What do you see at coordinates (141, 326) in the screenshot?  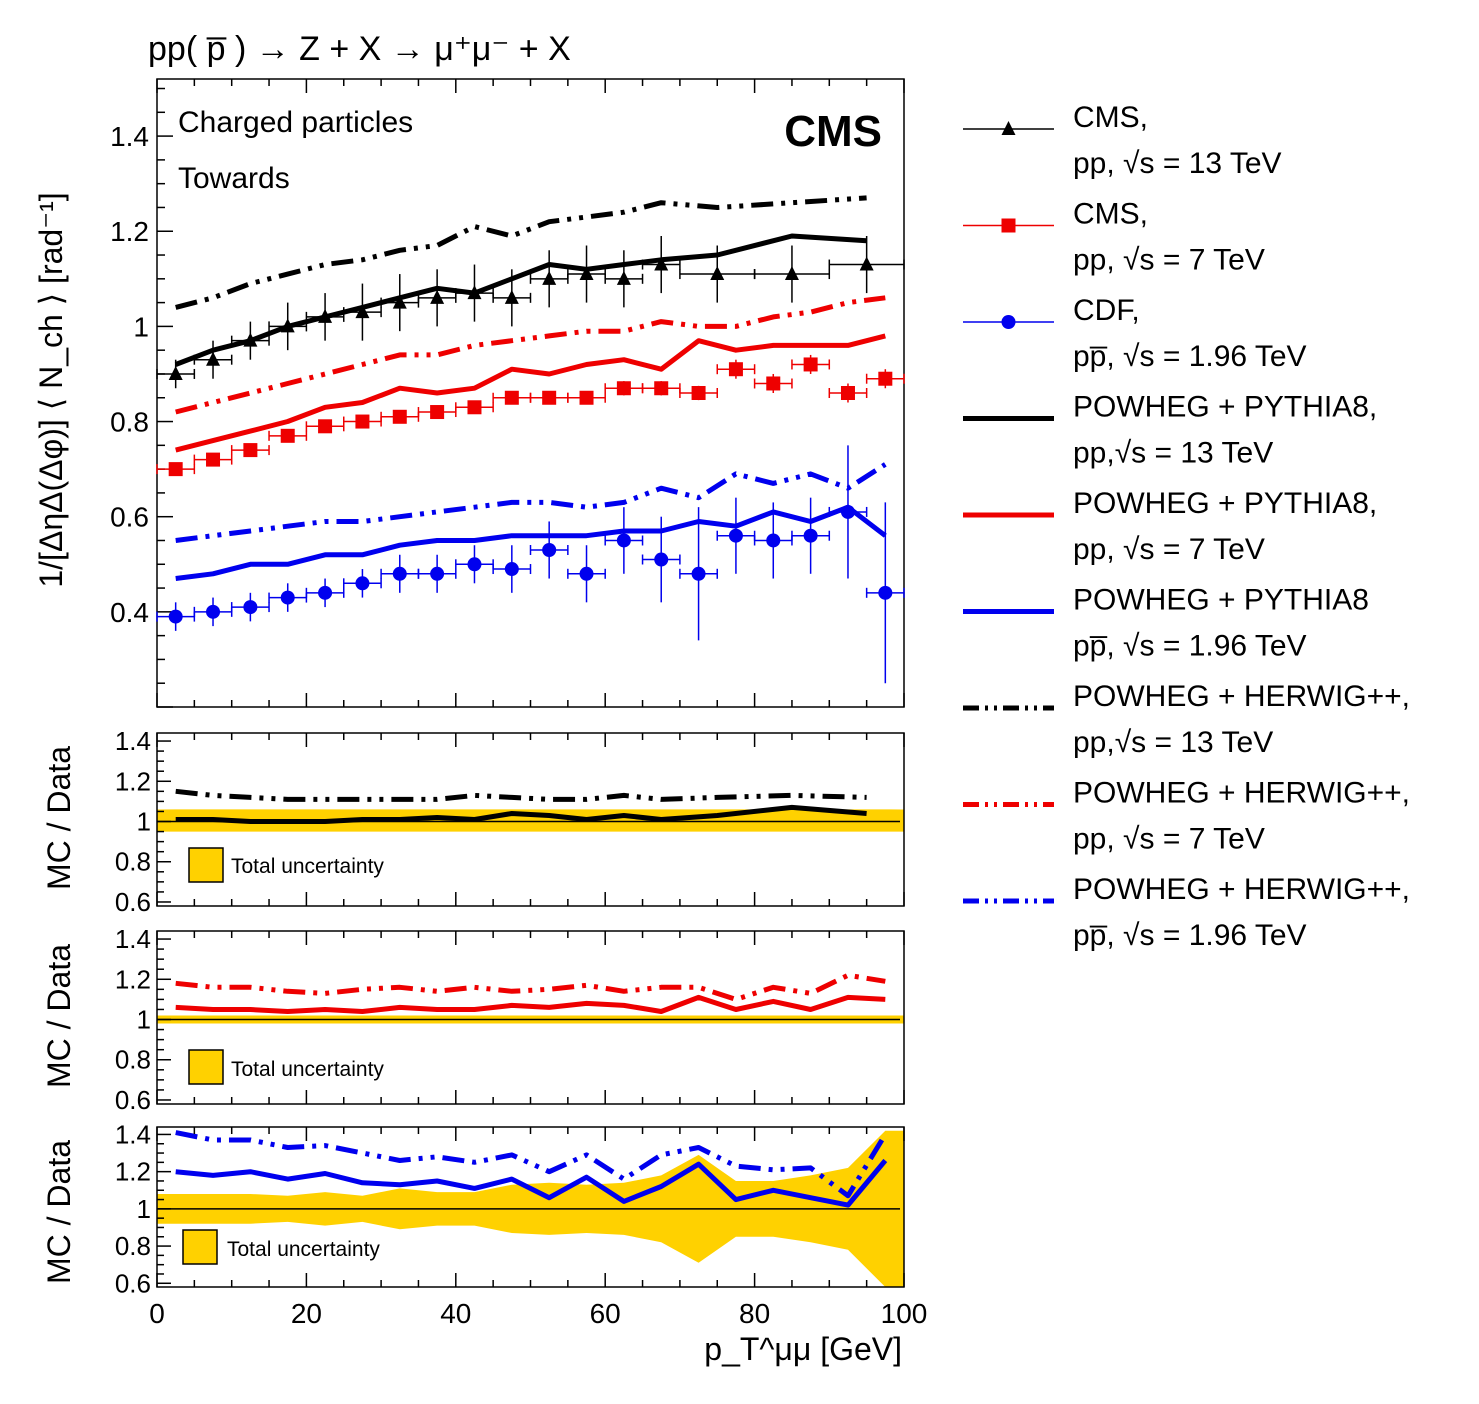 I see `y-tick-label: 1` at bounding box center [141, 326].